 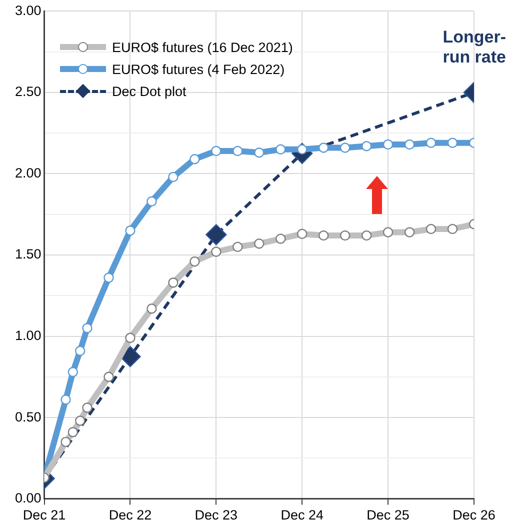 What do you see at coordinates (202, 47) in the screenshot?
I see `legend-label: EURO$ futures (16 Dec 2021)` at bounding box center [202, 47].